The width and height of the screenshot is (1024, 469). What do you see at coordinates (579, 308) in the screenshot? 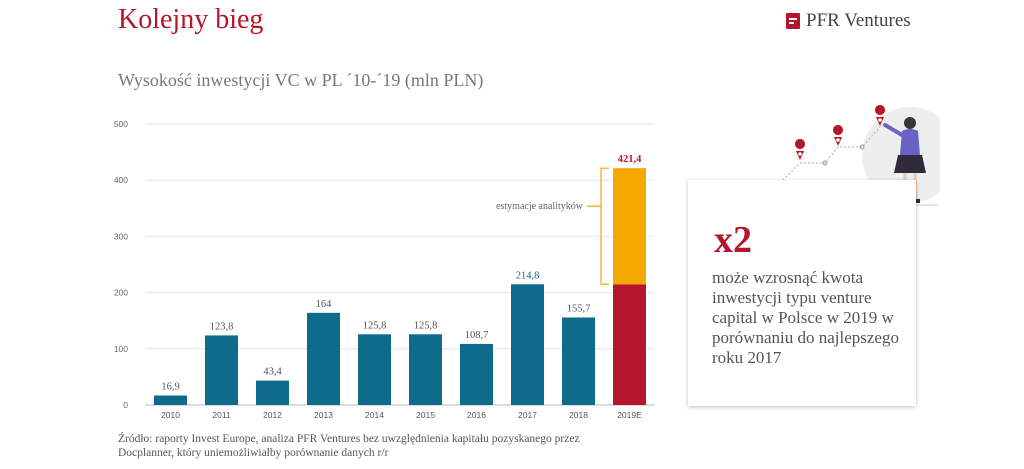
I see `data-label: 155,7` at bounding box center [579, 308].